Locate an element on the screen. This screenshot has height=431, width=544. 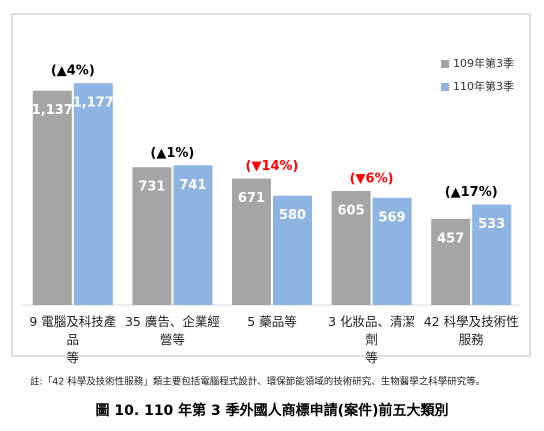
value-label: 569 is located at coordinates (392, 217).